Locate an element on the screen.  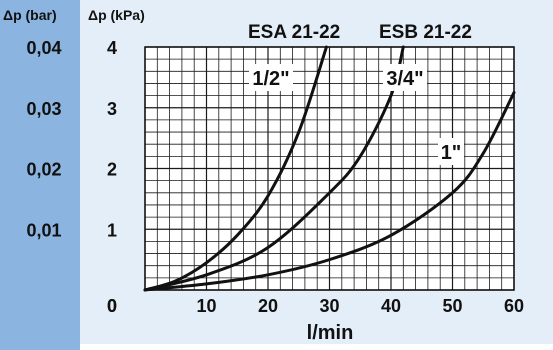
secondary-y-tick-labels: 0,01 0,02 0,03 0,04 is located at coordinates (43, 139).